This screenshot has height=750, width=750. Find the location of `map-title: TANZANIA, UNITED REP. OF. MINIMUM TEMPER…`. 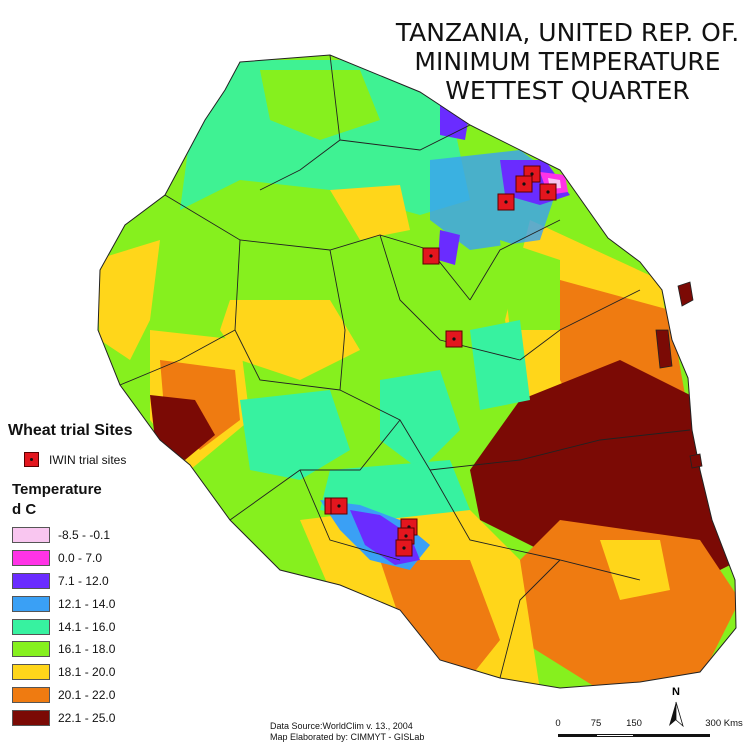

map-title: TANZANIA, UNITED REP. OF. MINIMUM TEMPER… is located at coordinates (567, 61).